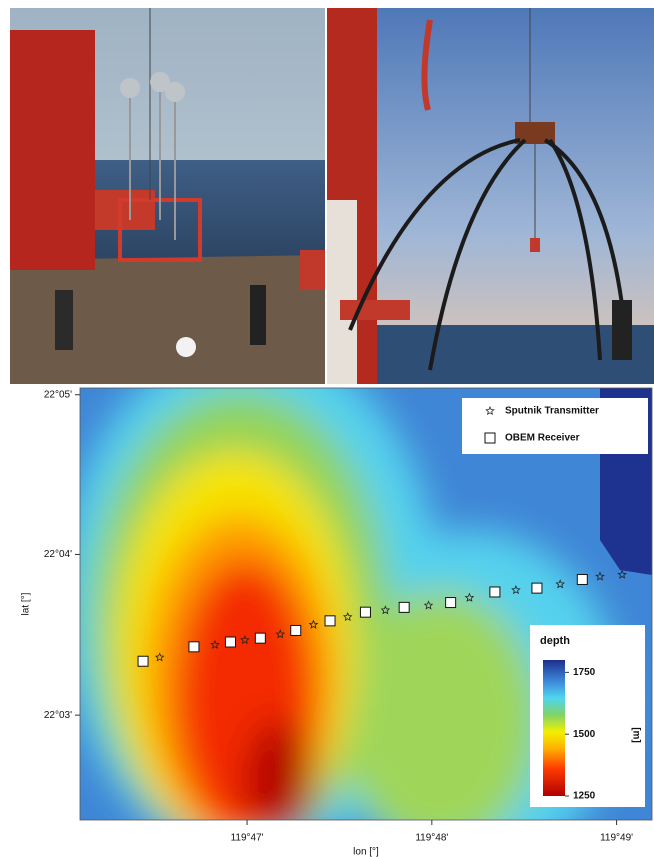 The height and width of the screenshot is (857, 654). Describe the element at coordinates (584, 672) in the screenshot. I see `colorbar-tick-label: 1750` at that location.